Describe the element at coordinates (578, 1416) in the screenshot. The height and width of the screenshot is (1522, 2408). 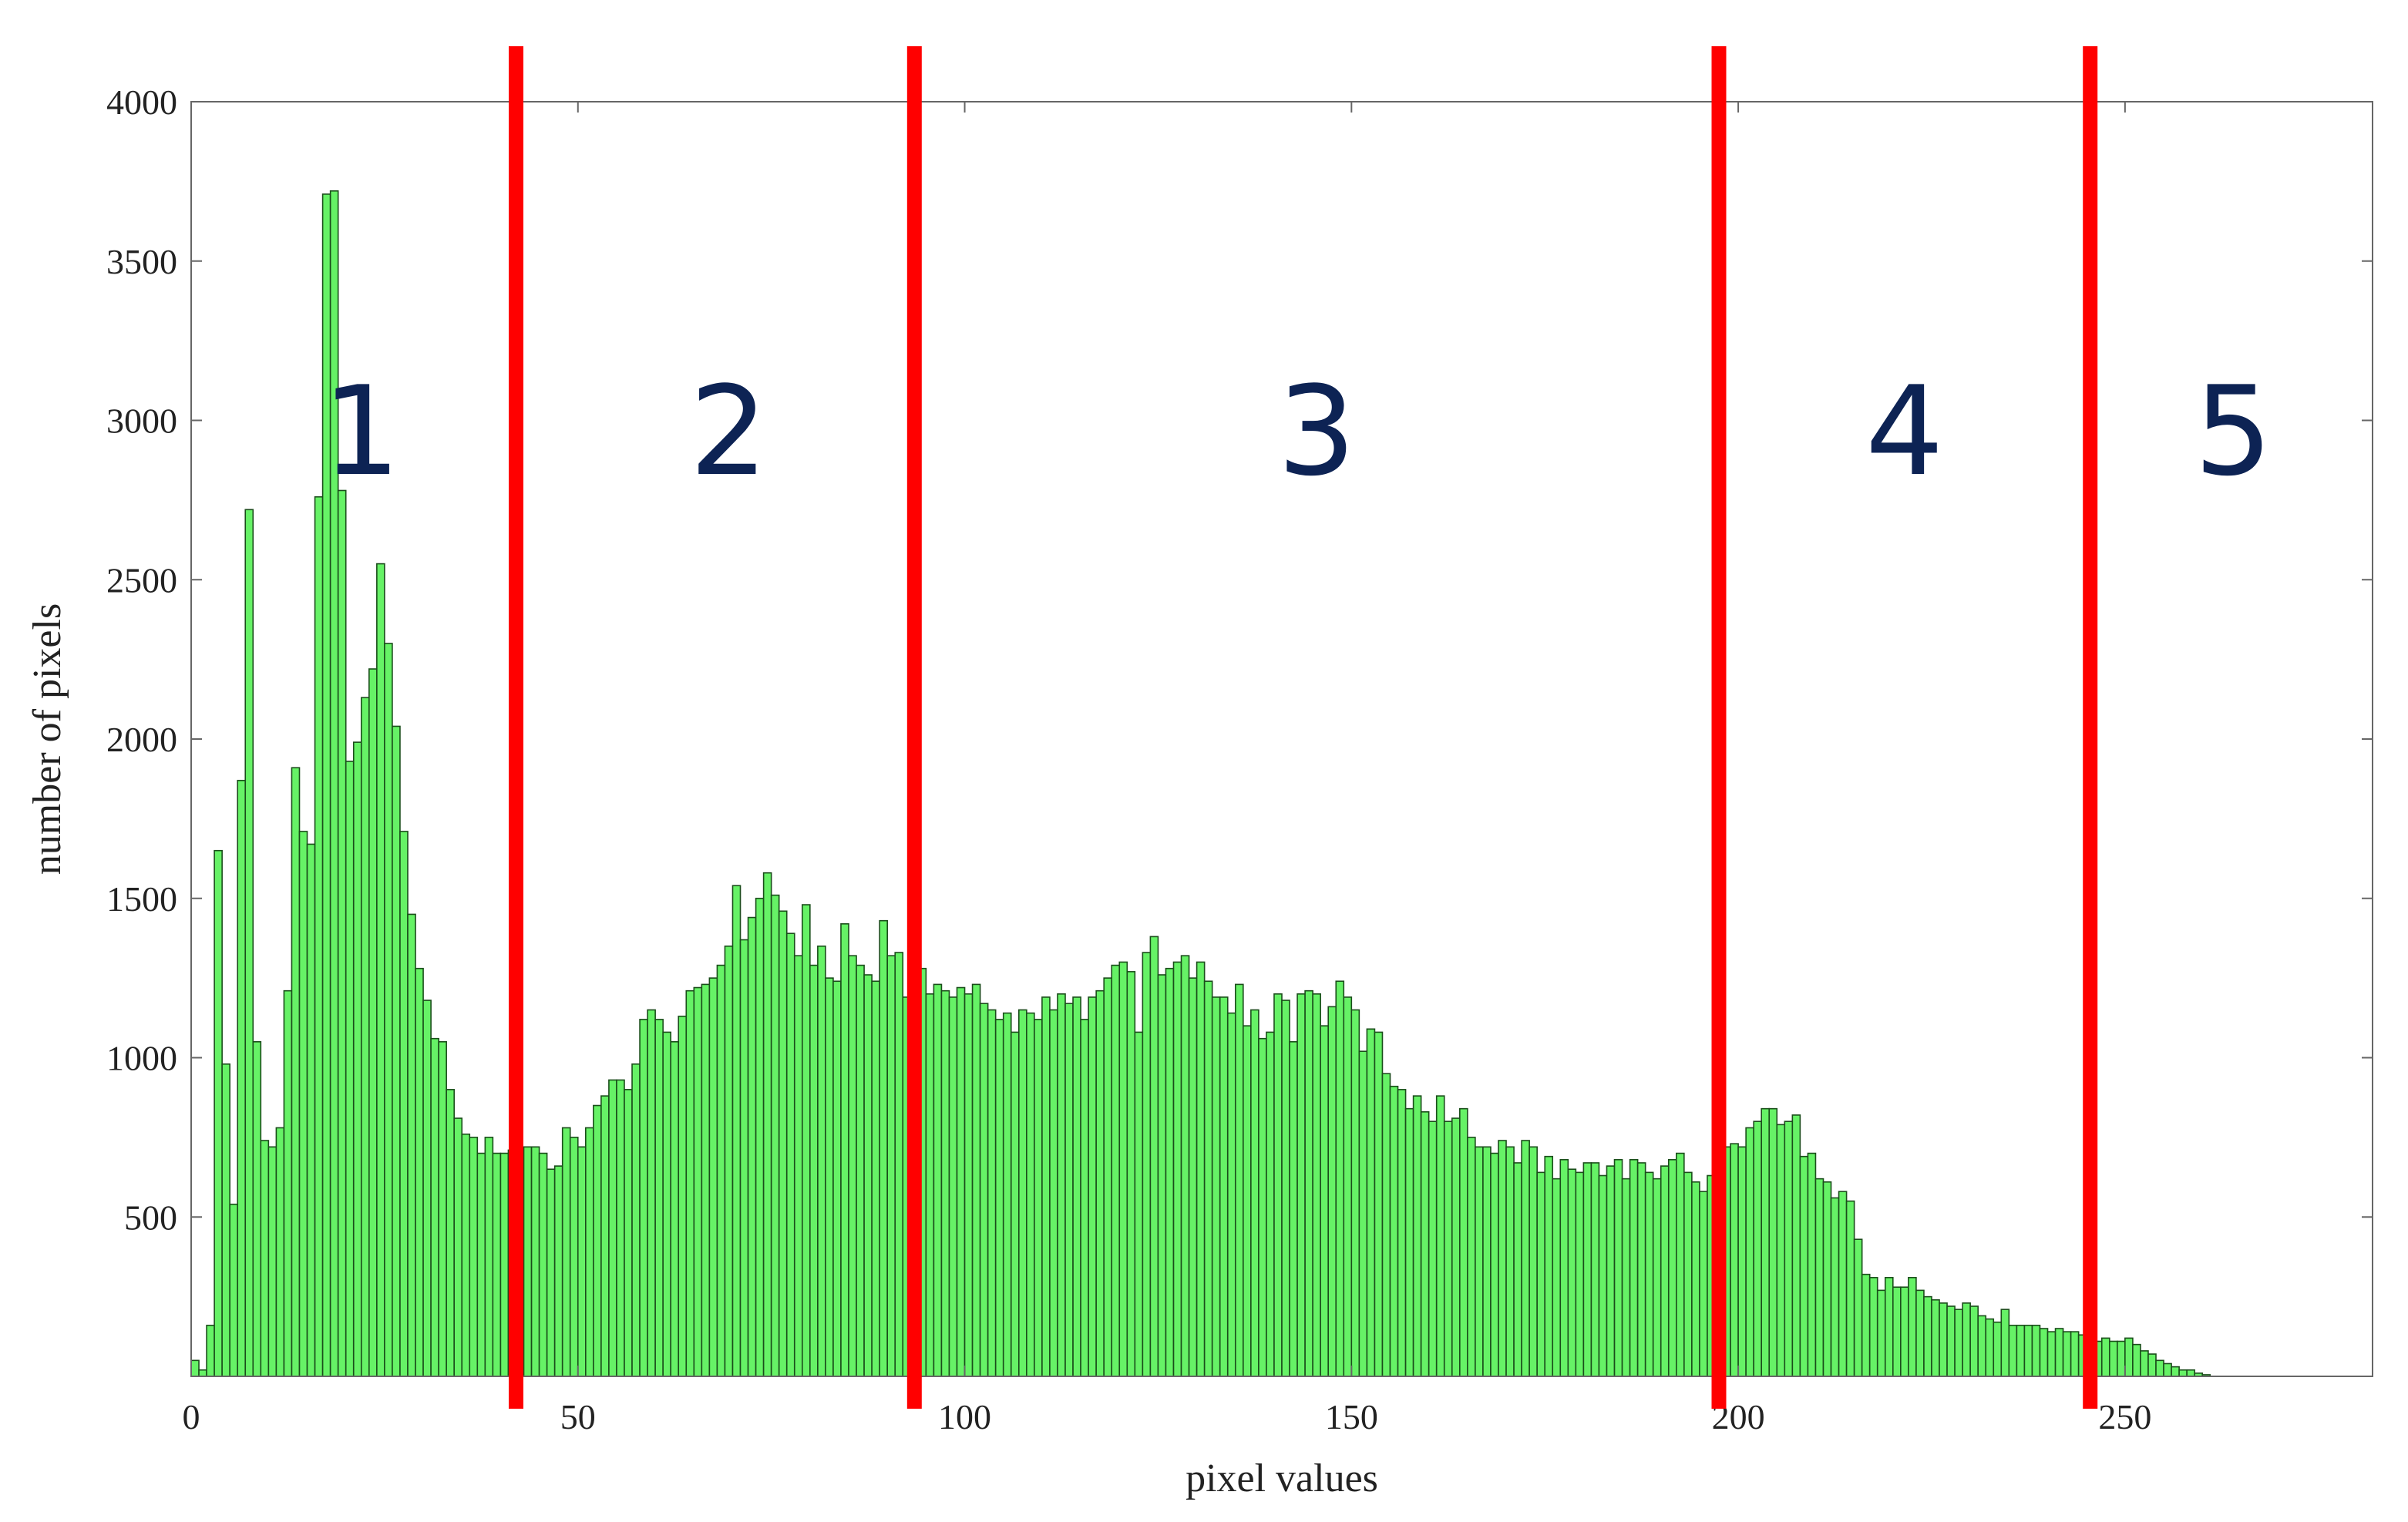
I see `x-tick-label: 50` at that location.